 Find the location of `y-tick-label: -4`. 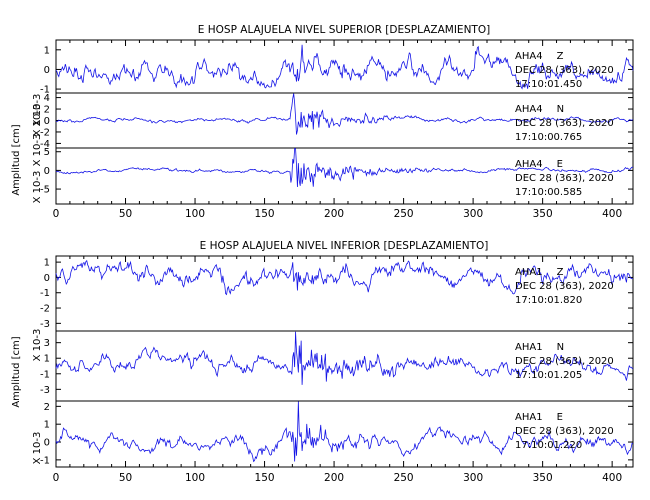

y-tick-label: -4 is located at coordinates (45, 144).